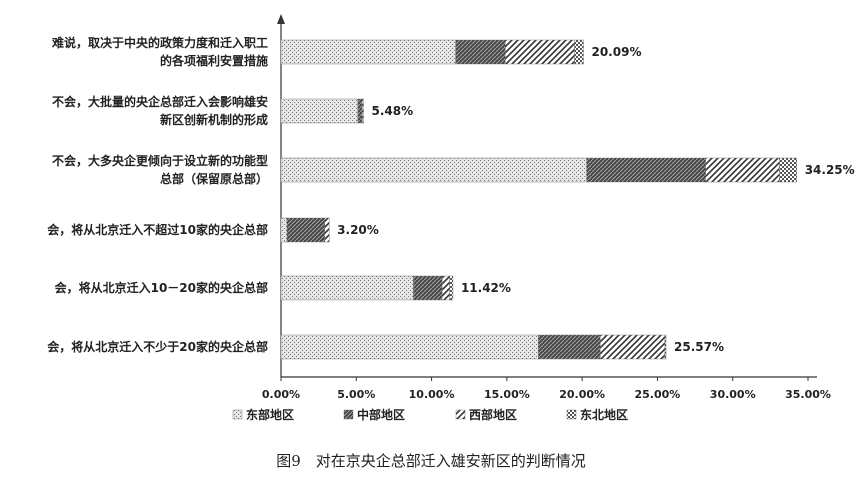 This screenshot has width=862, height=488. I want to click on legend-label-2: 西部地区, so click(493, 414).